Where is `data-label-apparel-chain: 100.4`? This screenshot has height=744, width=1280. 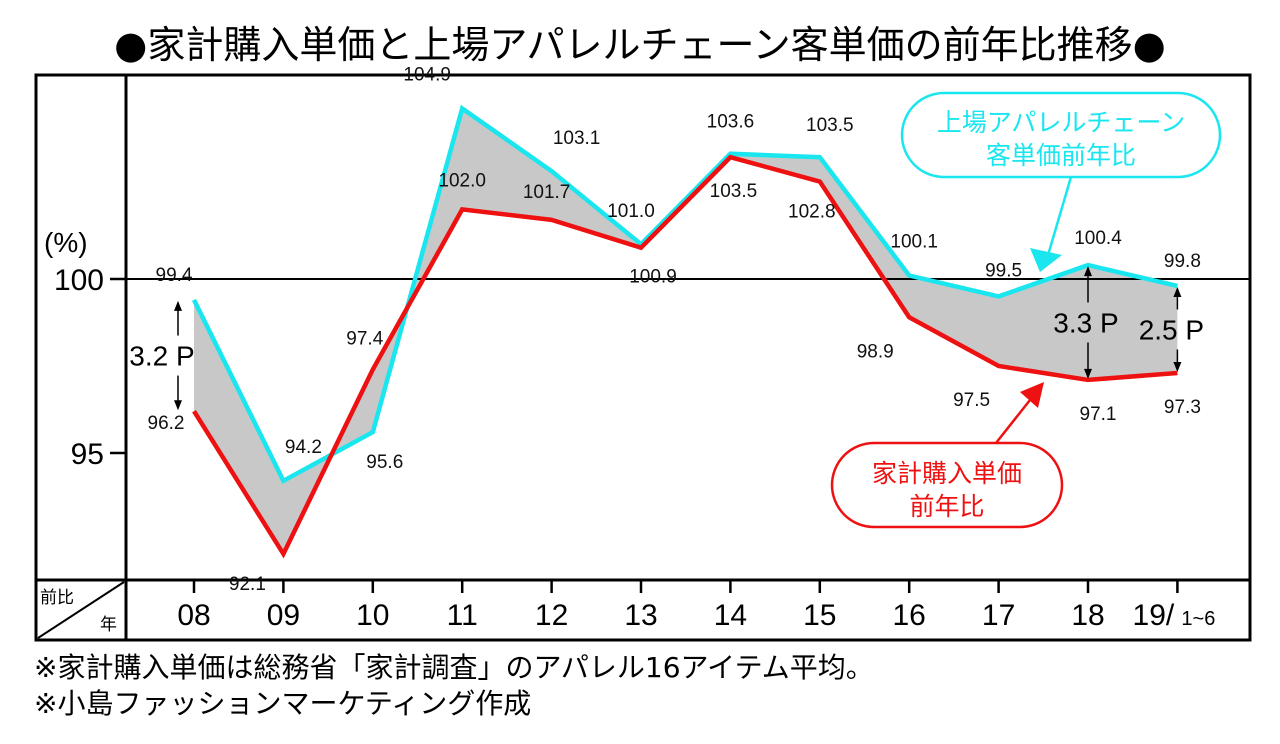
data-label-apparel-chain: 100.4 is located at coordinates (1098, 238).